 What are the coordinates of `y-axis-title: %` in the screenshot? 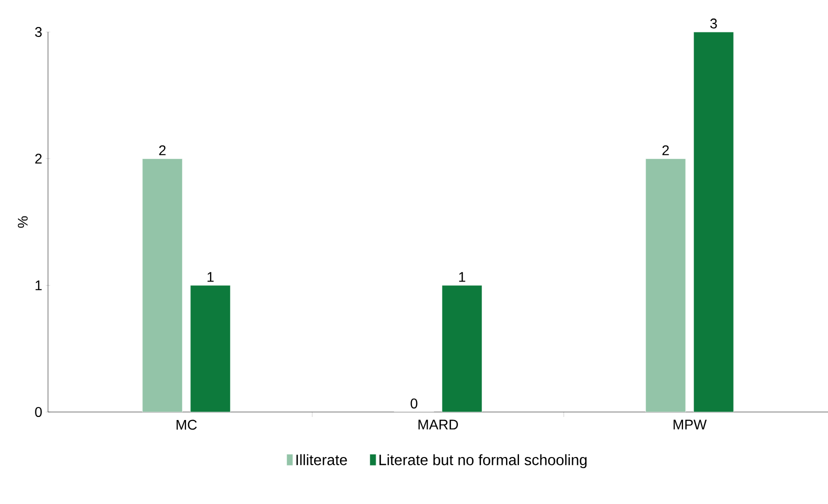 It's located at (23, 222).